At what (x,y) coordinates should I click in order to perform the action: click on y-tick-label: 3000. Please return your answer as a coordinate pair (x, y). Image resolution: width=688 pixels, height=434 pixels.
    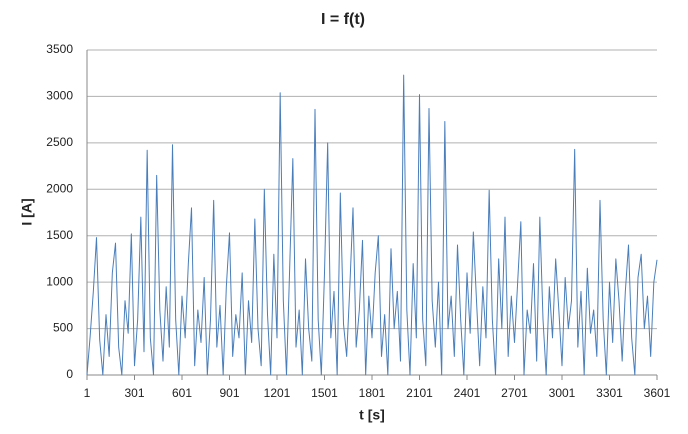
    Looking at the image, I should click on (59, 96).